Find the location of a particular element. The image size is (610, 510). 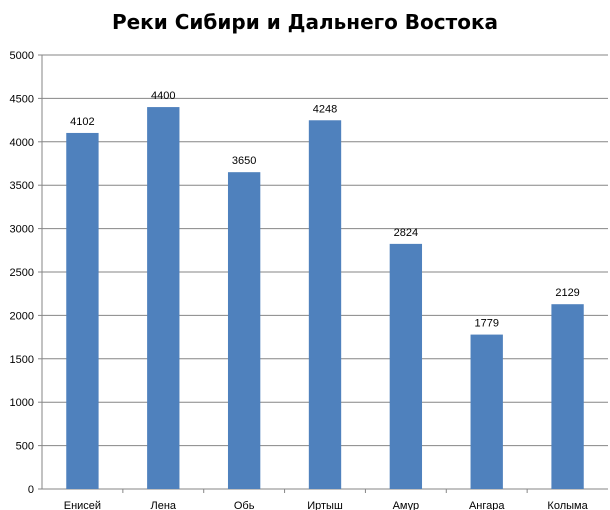

y-tick-label: 0 is located at coordinates (31, 490).